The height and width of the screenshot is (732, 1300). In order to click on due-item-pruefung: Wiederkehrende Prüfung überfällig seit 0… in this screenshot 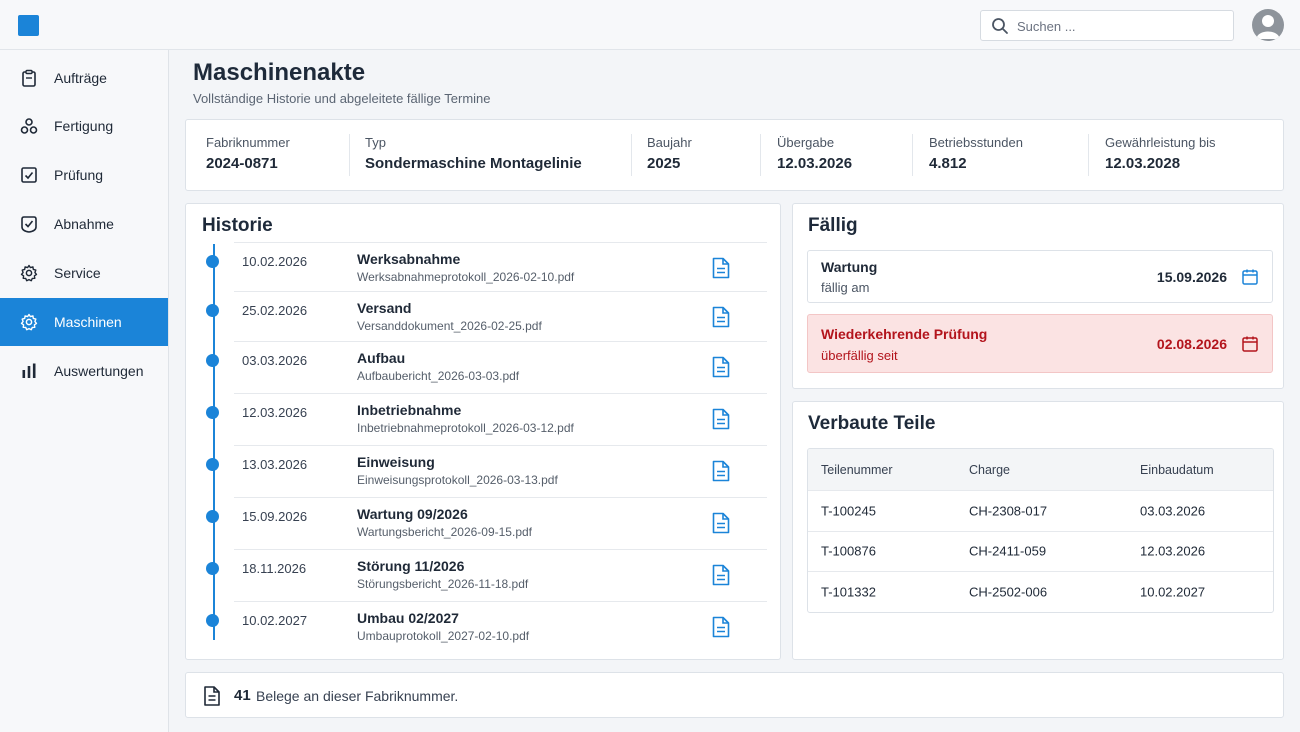, I will do `click(1040, 343)`.